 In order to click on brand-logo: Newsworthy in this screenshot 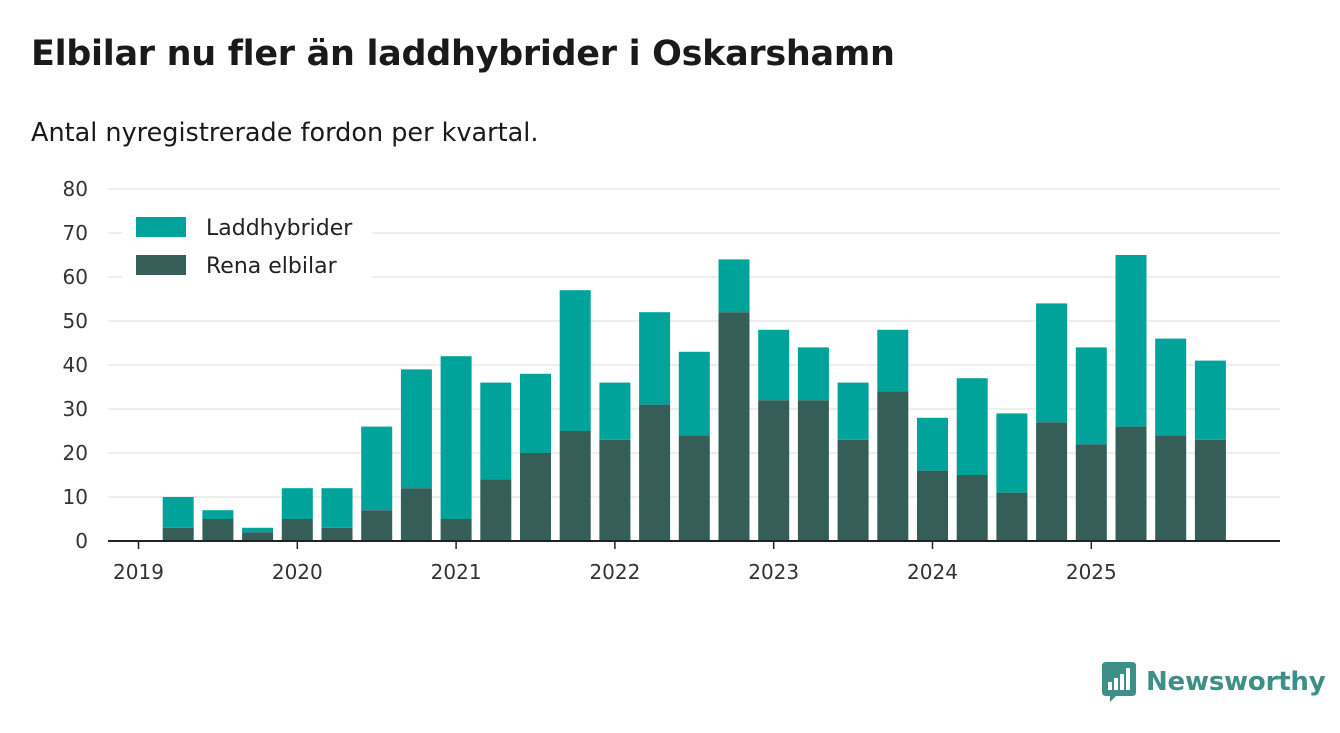, I will do `click(1214, 682)`.